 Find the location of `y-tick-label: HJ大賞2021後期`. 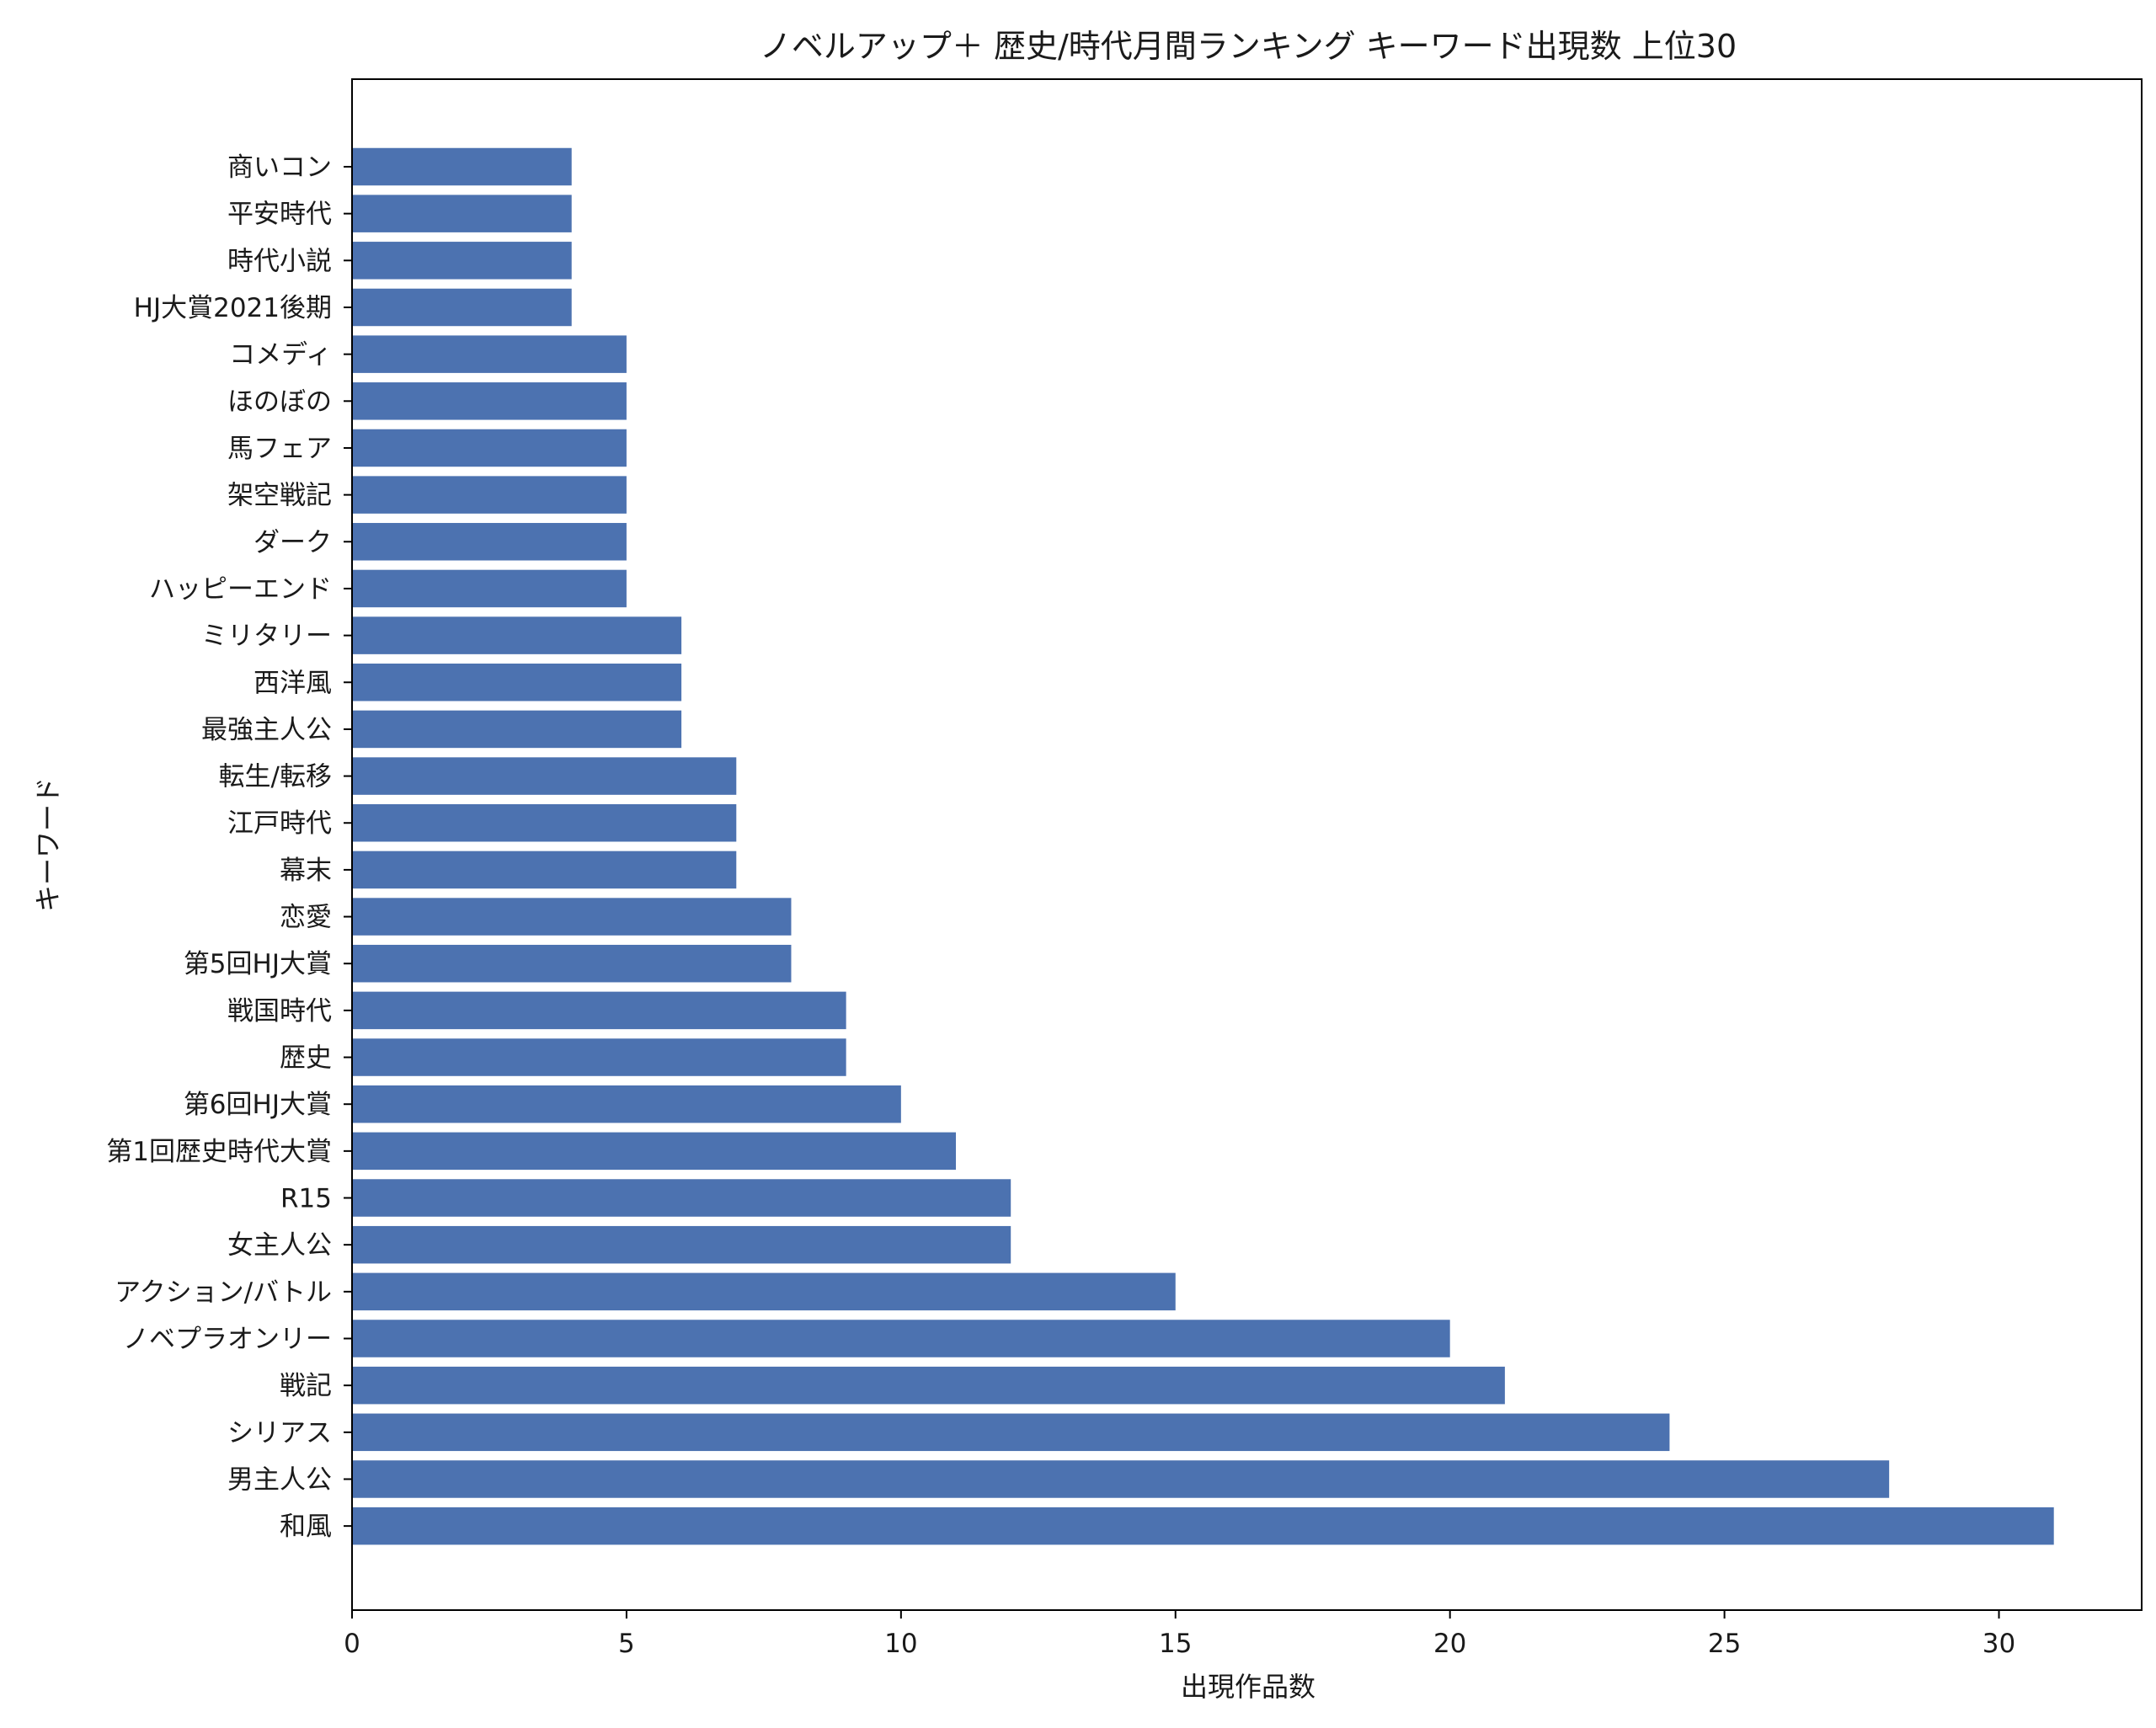

y-tick-label: HJ大賞2021後期 is located at coordinates (233, 308).